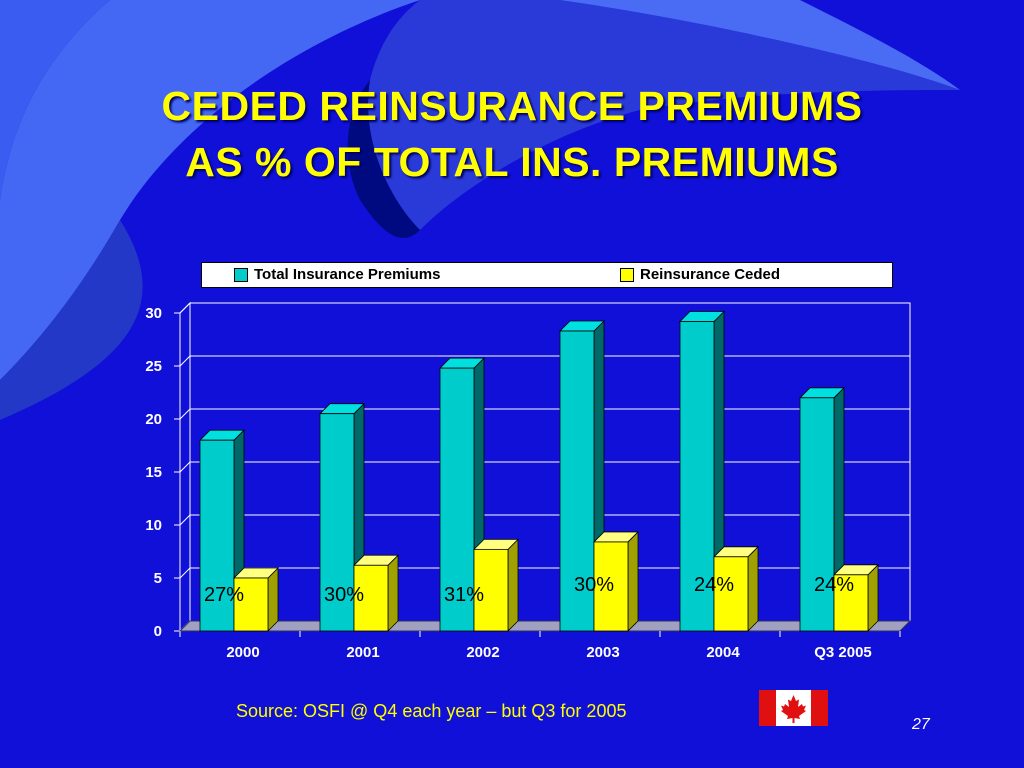 The width and height of the screenshot is (1024, 768). What do you see at coordinates (817, 514) in the screenshot?
I see `bar-total-q3-2005` at bounding box center [817, 514].